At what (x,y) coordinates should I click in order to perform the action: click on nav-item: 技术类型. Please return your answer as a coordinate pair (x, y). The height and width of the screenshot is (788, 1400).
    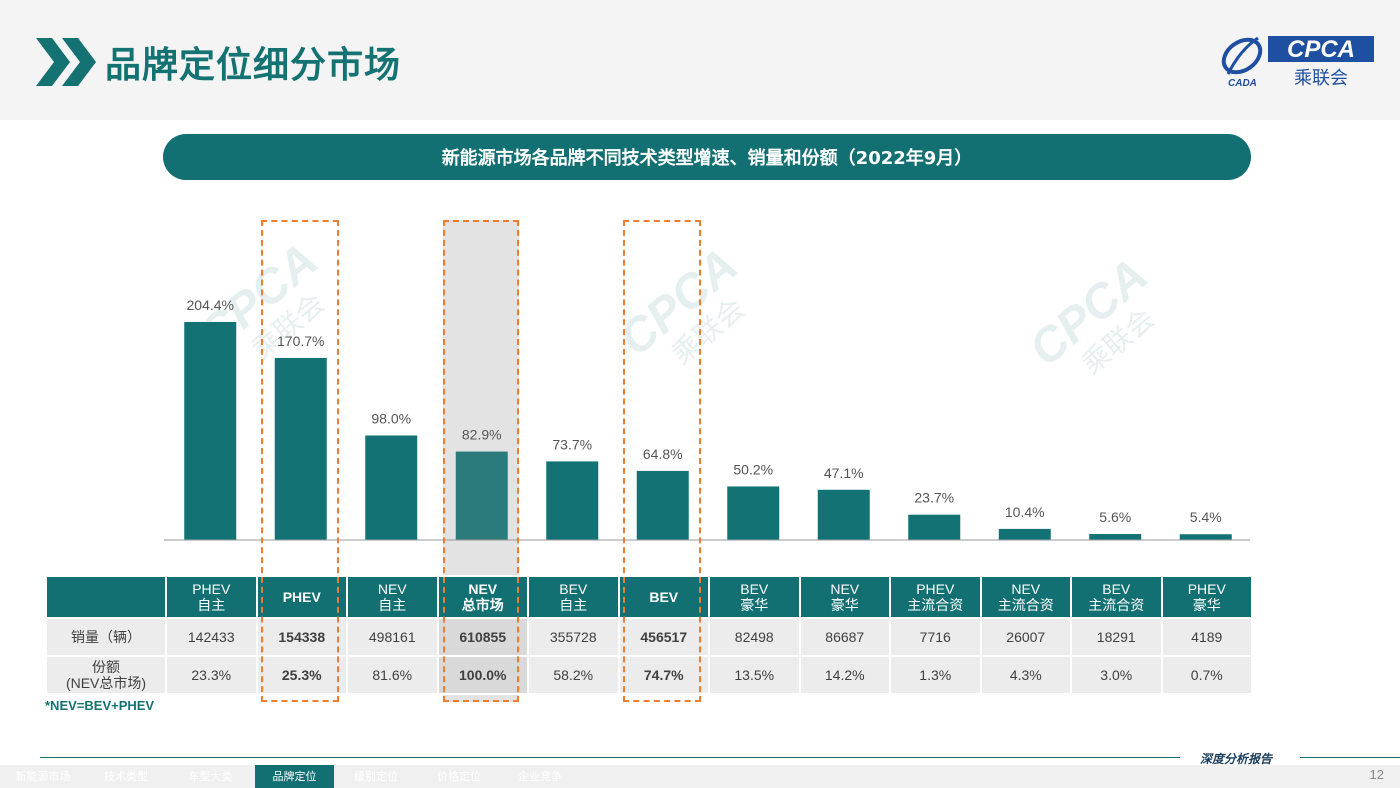
    Looking at the image, I should click on (126, 776).